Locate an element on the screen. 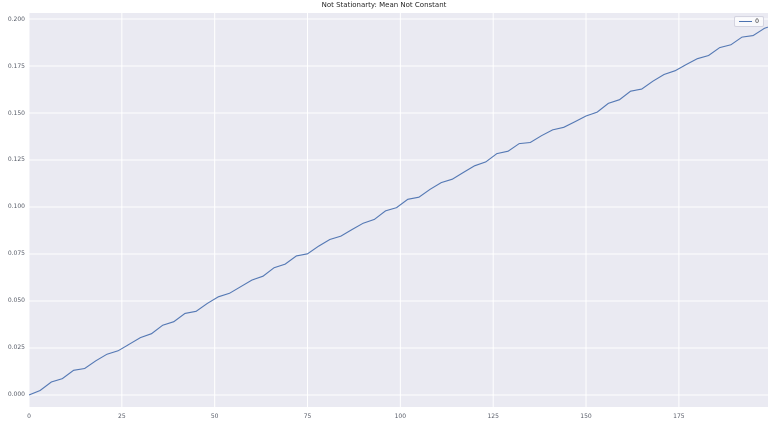 The height and width of the screenshot is (428, 768). legend: 0 is located at coordinates (749, 21).